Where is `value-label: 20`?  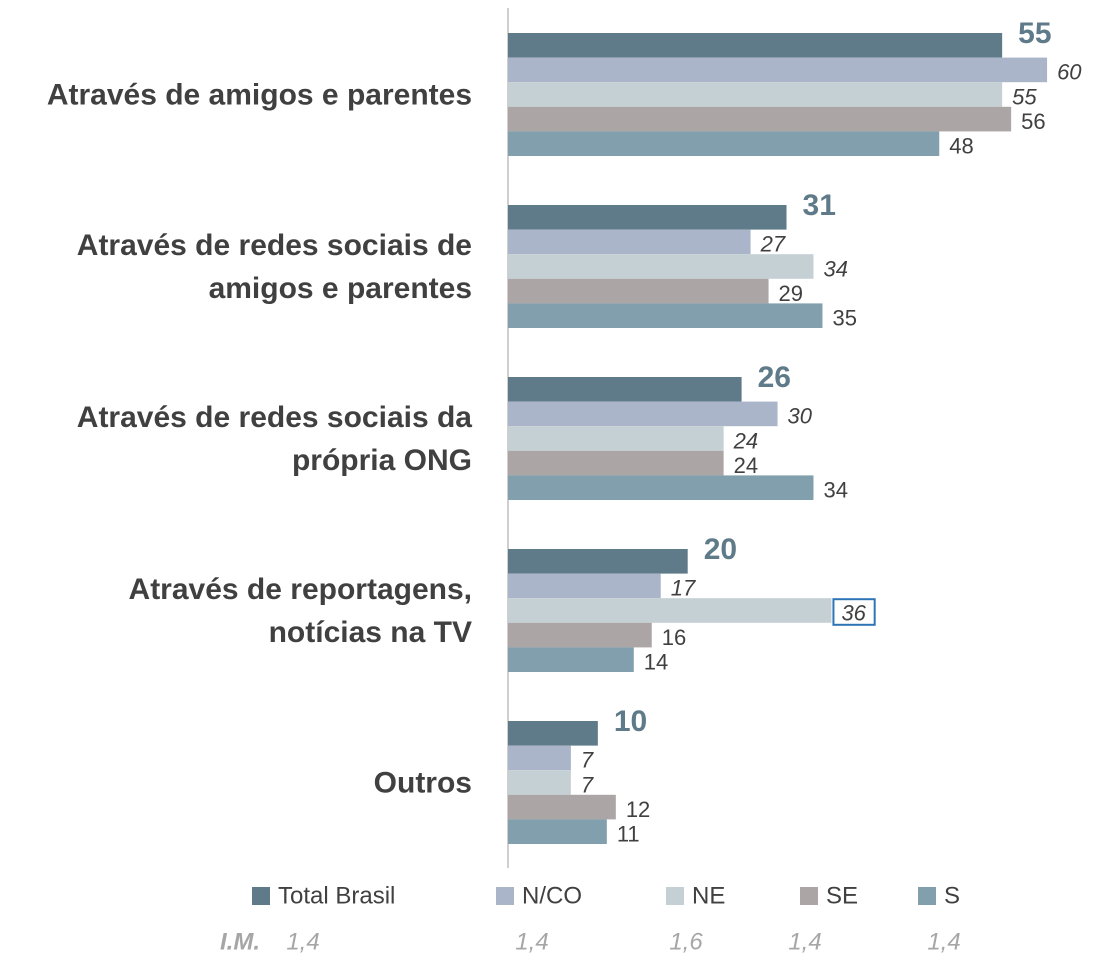
value-label: 20 is located at coordinates (720, 549).